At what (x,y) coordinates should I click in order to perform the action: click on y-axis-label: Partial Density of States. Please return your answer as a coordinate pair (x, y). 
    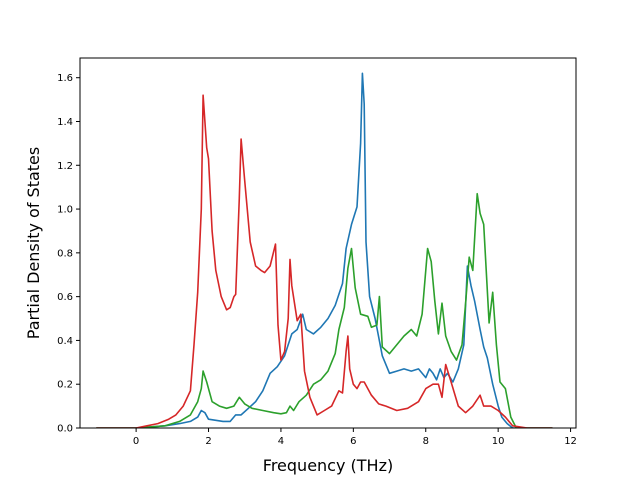
    Looking at the image, I should click on (33, 243).